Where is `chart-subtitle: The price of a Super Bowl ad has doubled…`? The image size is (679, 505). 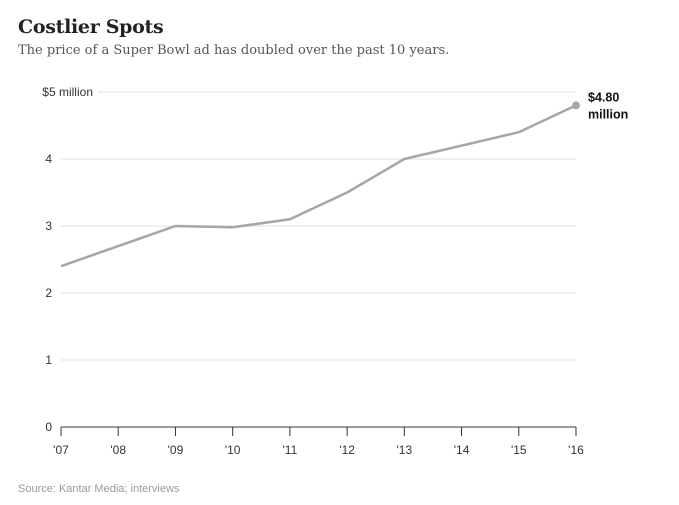
chart-subtitle: The price of a Super Bowl ad has doubled… is located at coordinates (234, 50).